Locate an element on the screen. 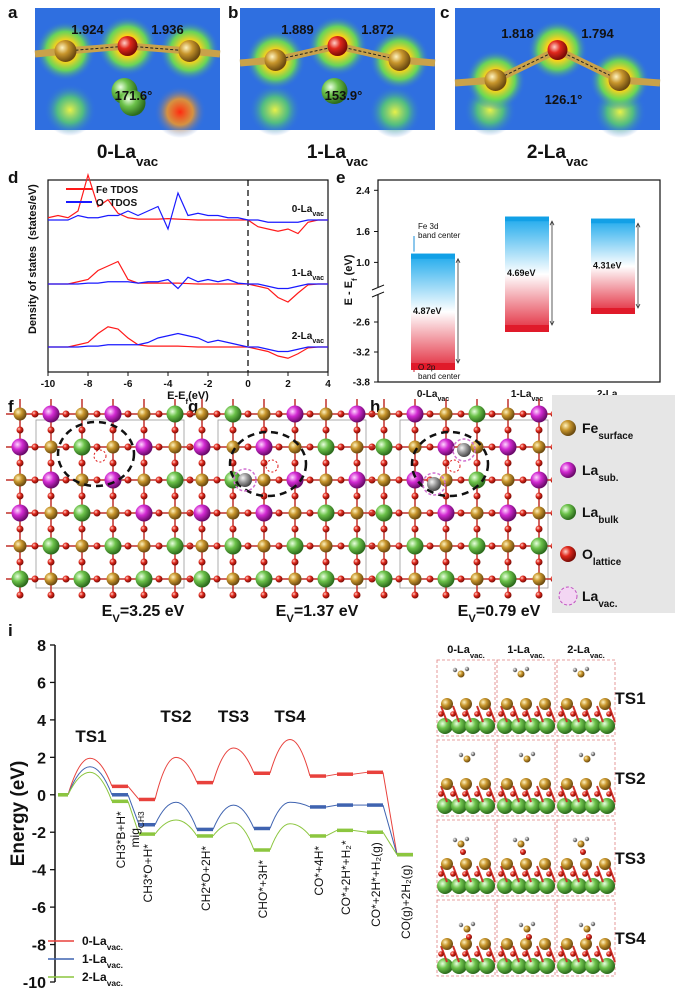 This screenshot has height=999, width=675. row-label: TS2 is located at coordinates (629, 778).